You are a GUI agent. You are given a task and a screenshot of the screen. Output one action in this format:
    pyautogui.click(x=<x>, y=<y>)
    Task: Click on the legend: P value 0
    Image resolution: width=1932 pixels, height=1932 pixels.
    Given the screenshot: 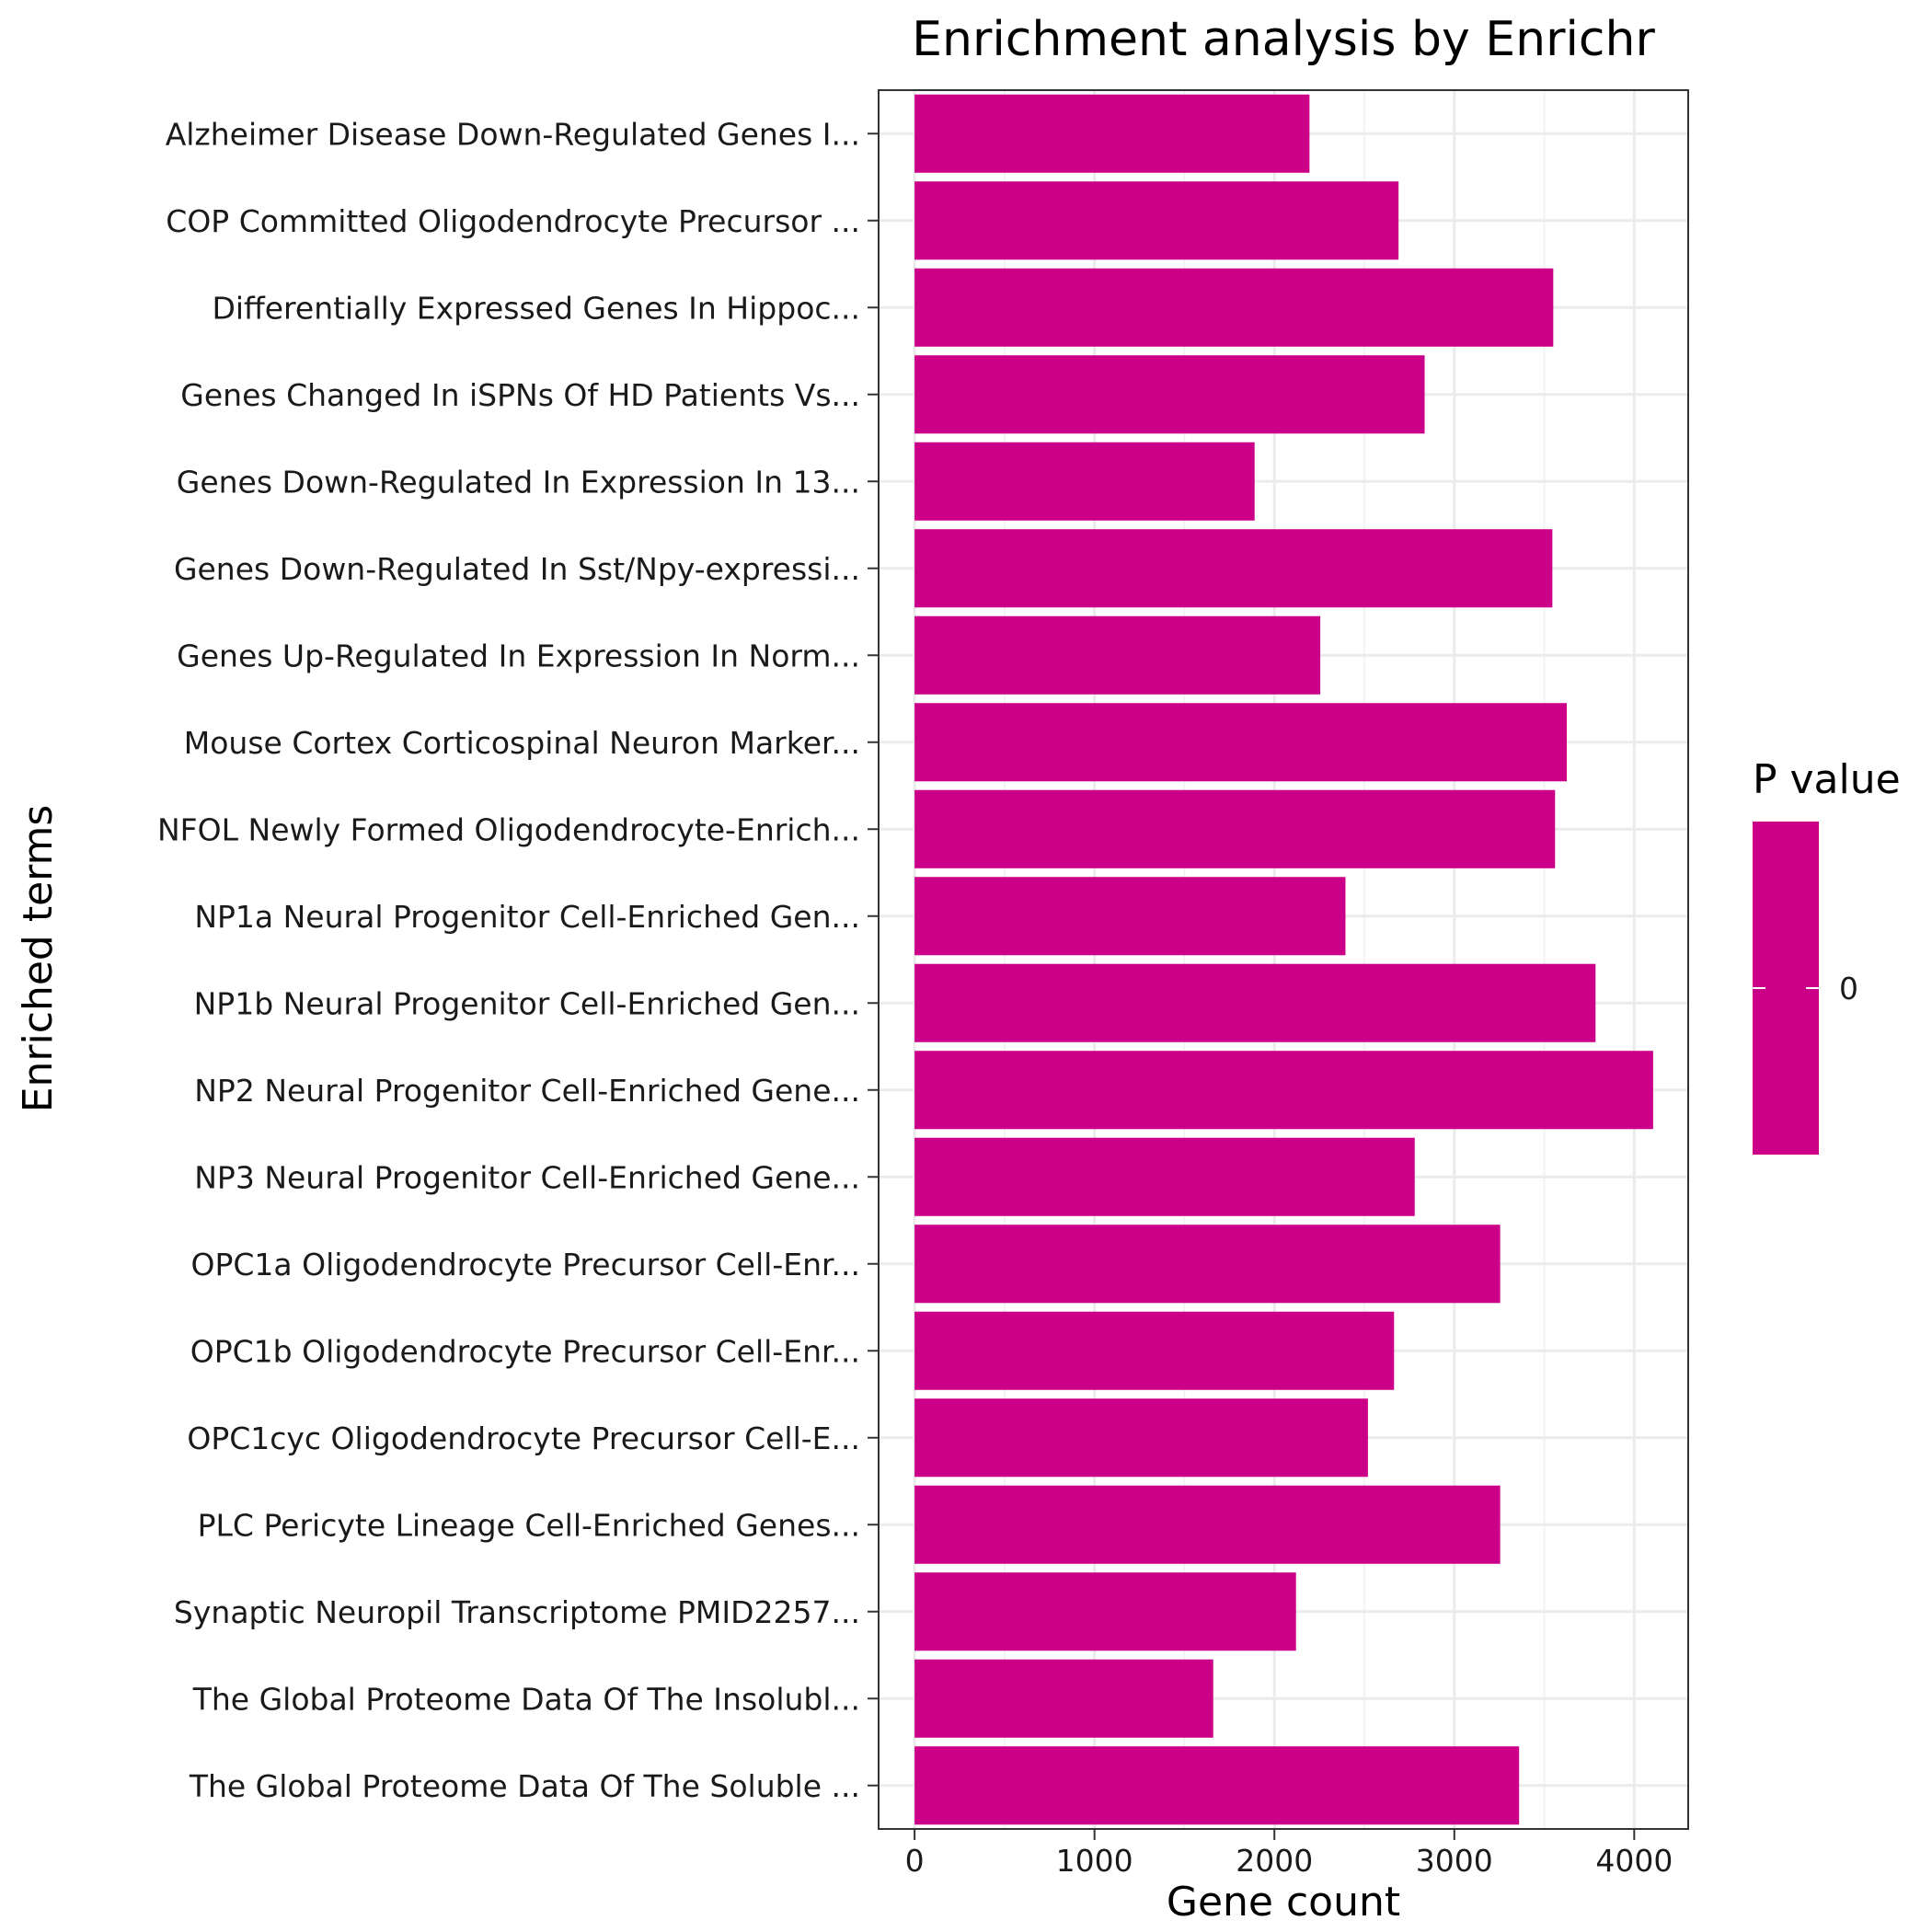 What is the action you would take?
    pyautogui.click(x=1827, y=955)
    